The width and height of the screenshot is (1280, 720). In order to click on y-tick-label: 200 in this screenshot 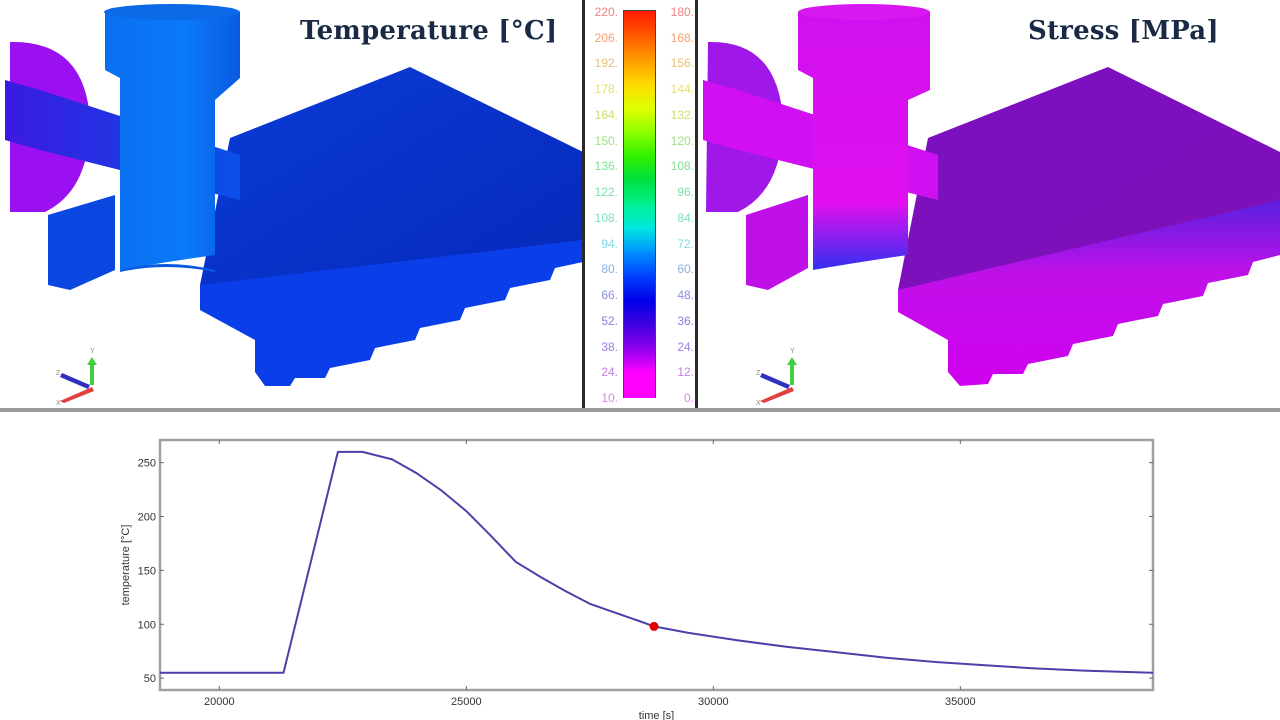, I will do `click(147, 518)`.